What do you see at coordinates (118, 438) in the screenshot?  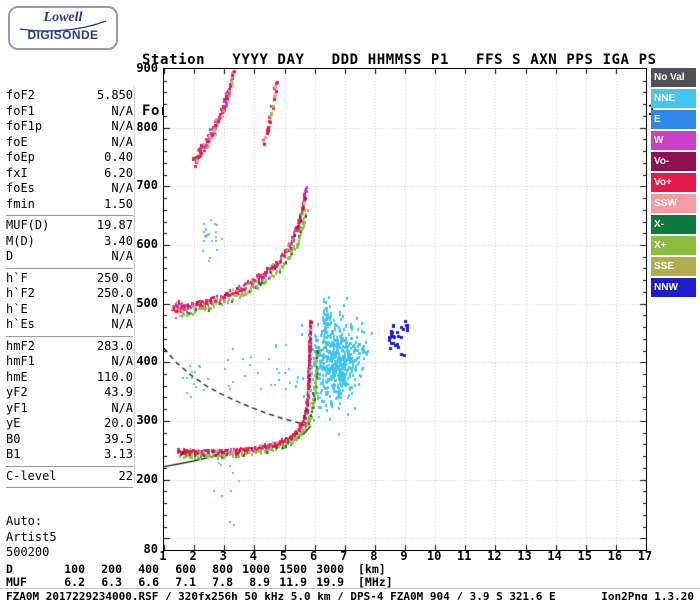 I see `param-value: 39.5` at bounding box center [118, 438].